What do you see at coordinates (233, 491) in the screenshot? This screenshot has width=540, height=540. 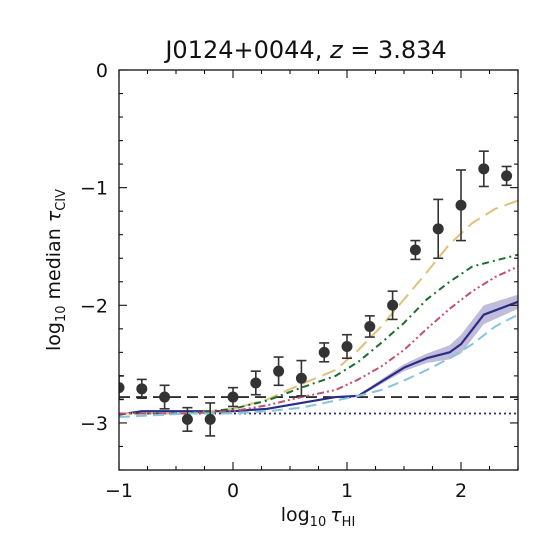 I see `x-tick-label: 0` at bounding box center [233, 491].